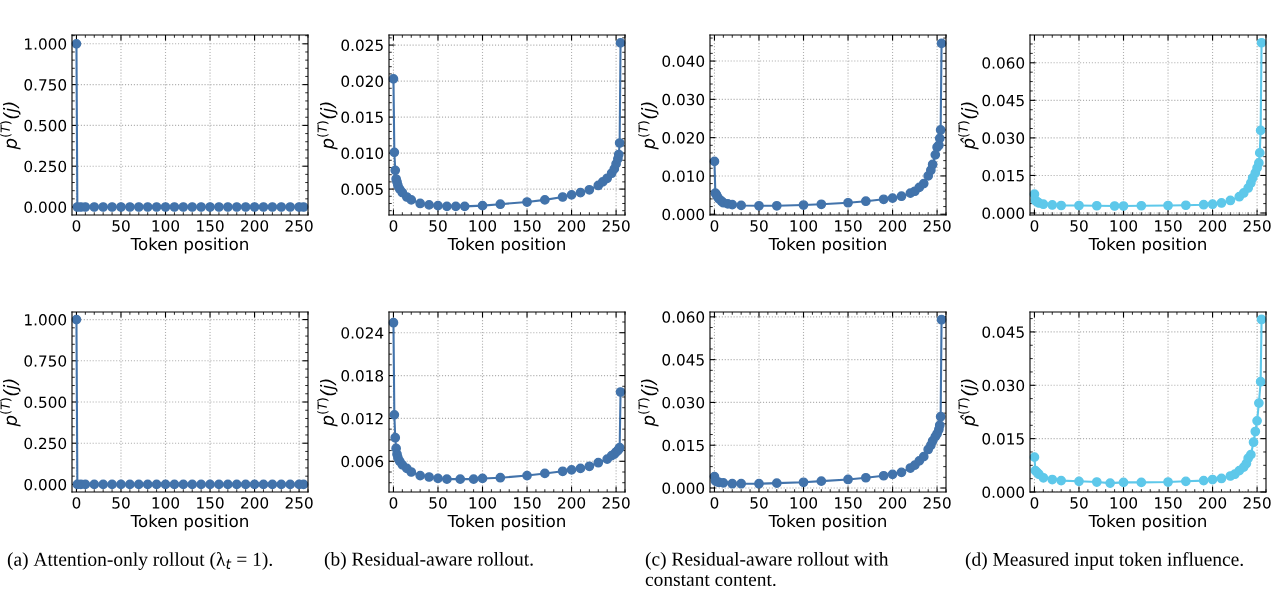 The image size is (1278, 605). I want to click on y-tick-label: 0.018, so click(362, 376).